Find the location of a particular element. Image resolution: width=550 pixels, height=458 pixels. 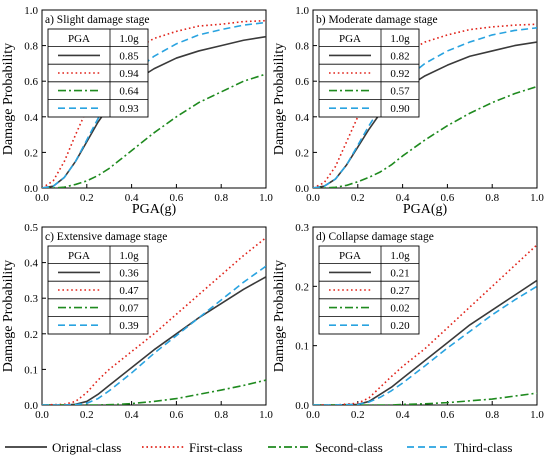

legend-label: First-class is located at coordinates (215, 447).